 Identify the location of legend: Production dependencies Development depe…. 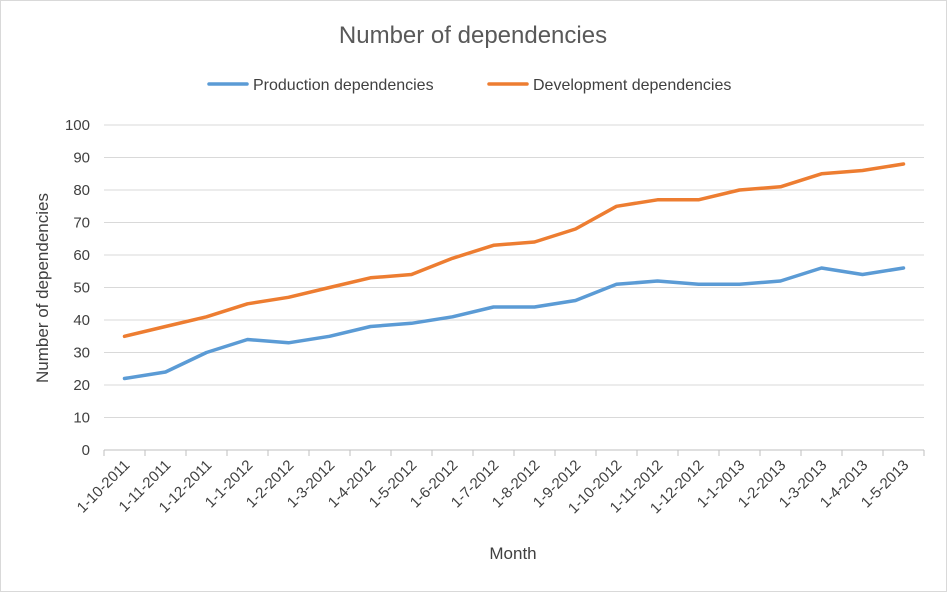
(469, 85).